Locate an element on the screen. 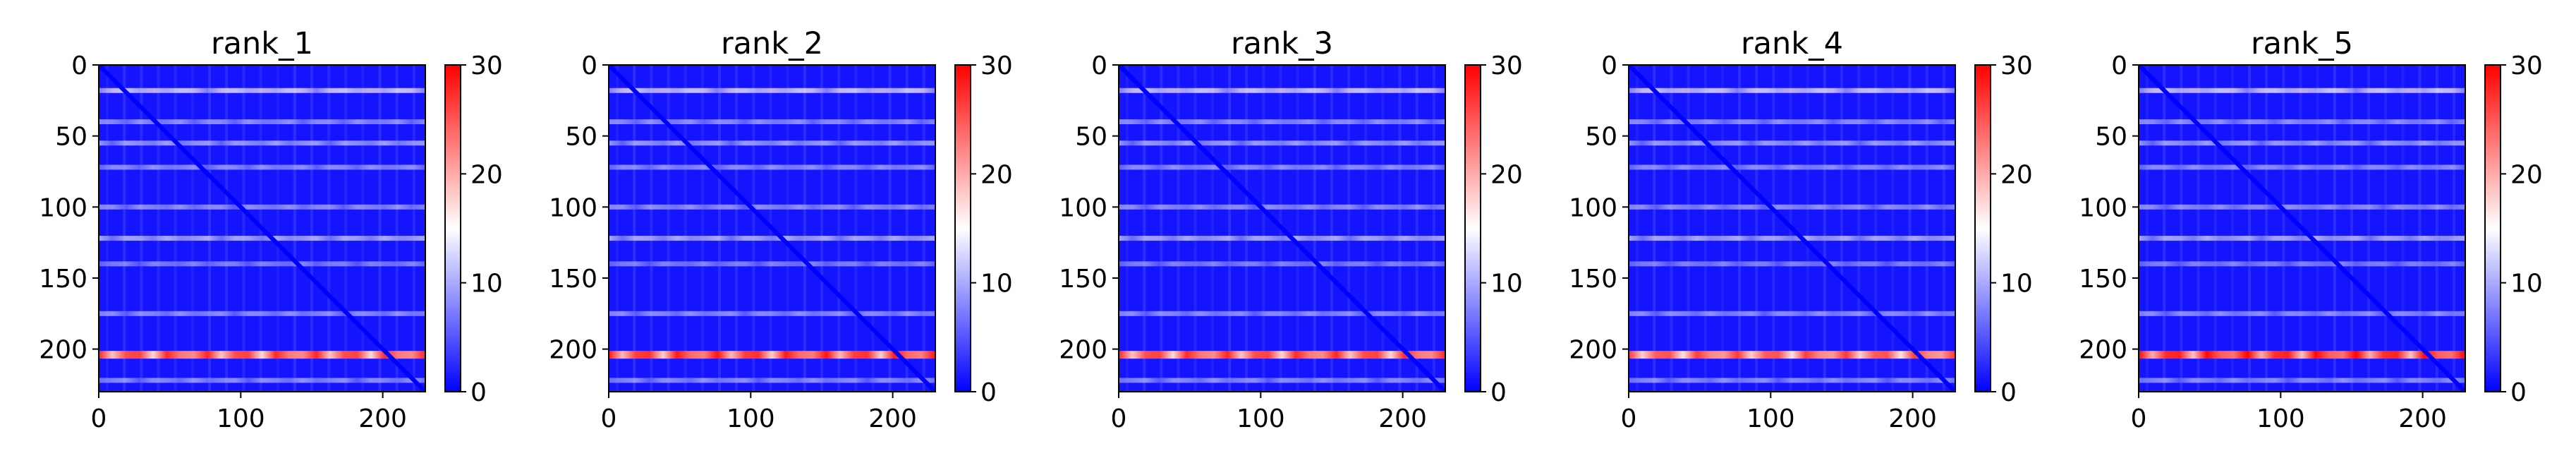 This screenshot has height=463, width=2576. axes-frame is located at coordinates (1792, 228).